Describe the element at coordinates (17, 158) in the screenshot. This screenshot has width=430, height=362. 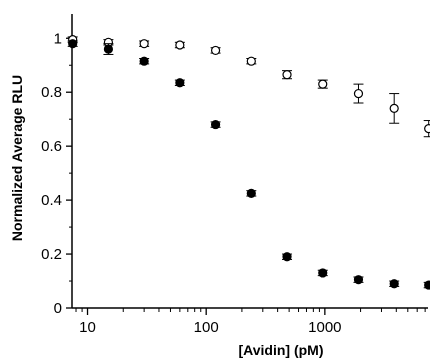
I see `y-axis-title: Normalized Average RLU` at that location.